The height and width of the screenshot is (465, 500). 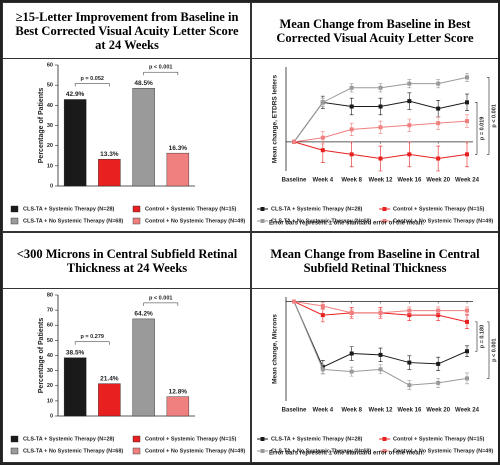 What do you see at coordinates (294, 181) in the screenshot?
I see `x-tick-label: Baseline` at bounding box center [294, 181].